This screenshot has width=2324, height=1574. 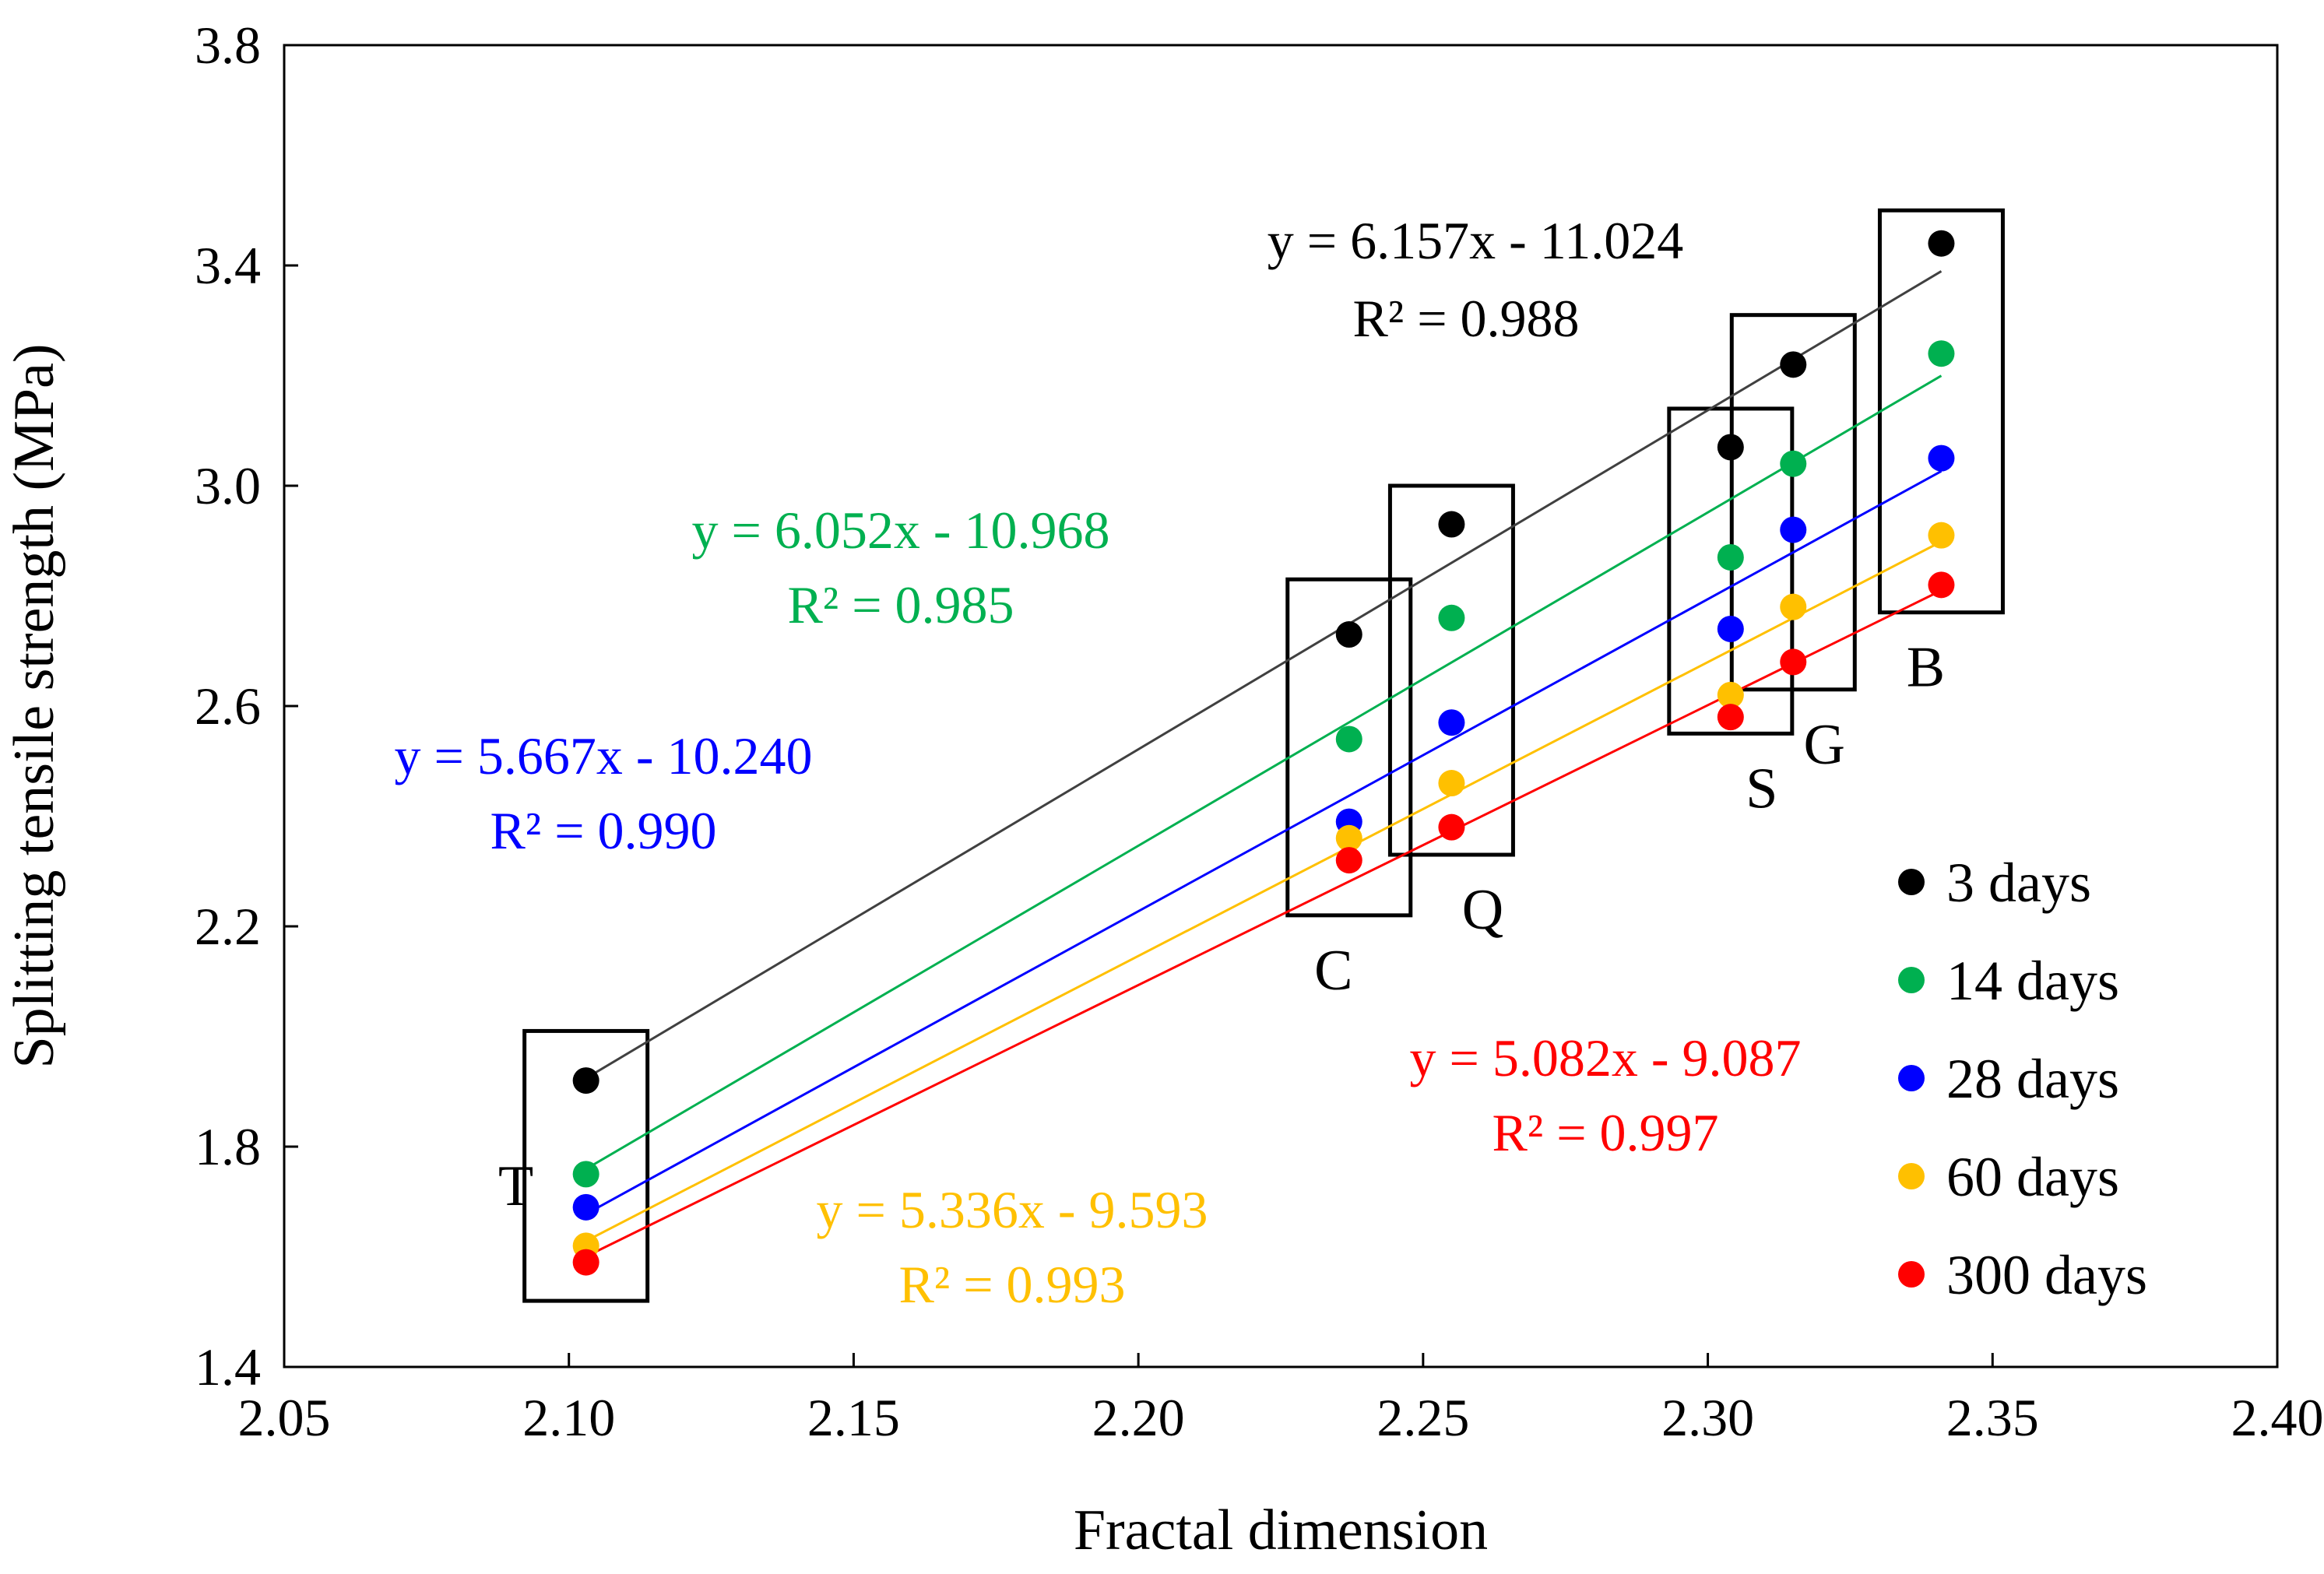 I want to click on point-28-days-g, so click(x=1794, y=529).